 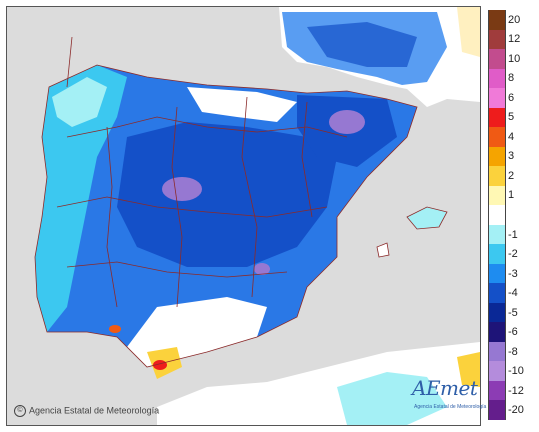 I want to click on north-white-patch, so click(x=242, y=104).